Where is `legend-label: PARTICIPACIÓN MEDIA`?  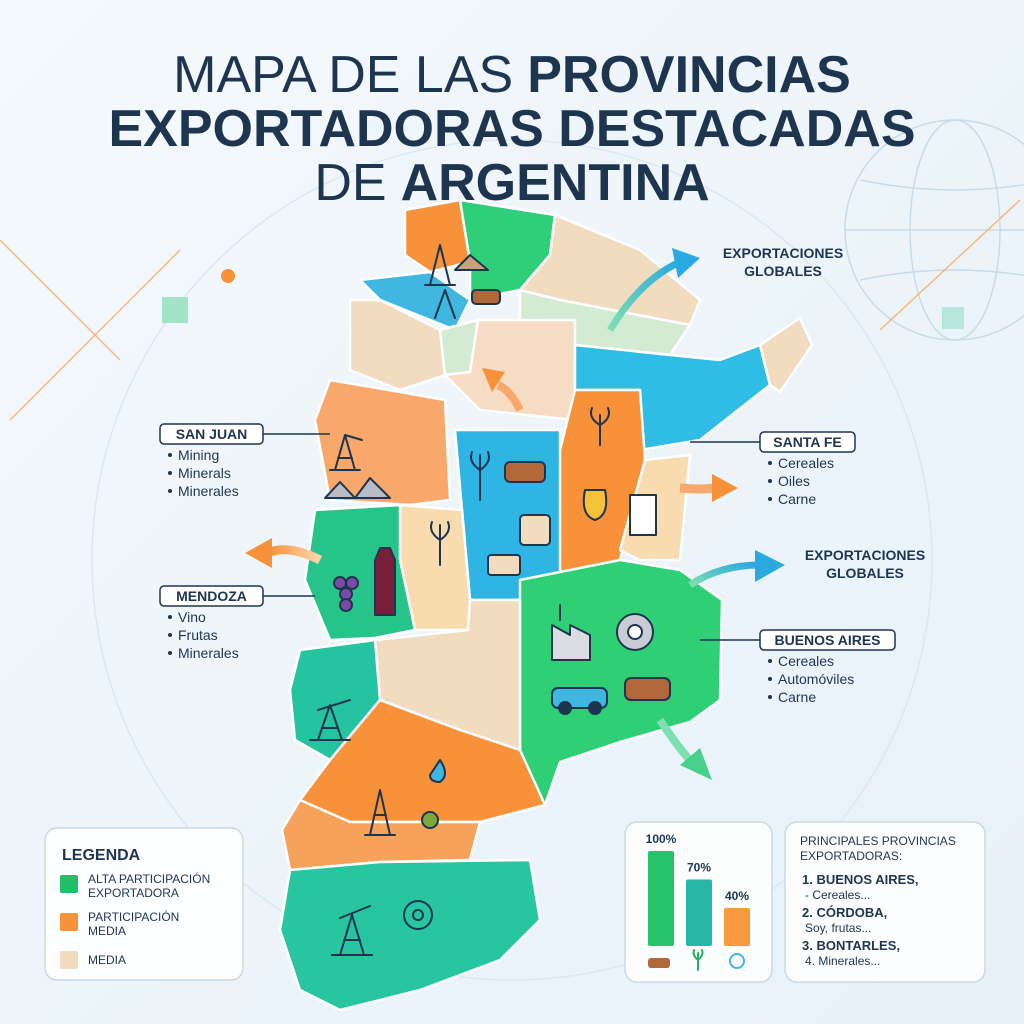 legend-label: PARTICIPACIÓN MEDIA is located at coordinates (133, 923).